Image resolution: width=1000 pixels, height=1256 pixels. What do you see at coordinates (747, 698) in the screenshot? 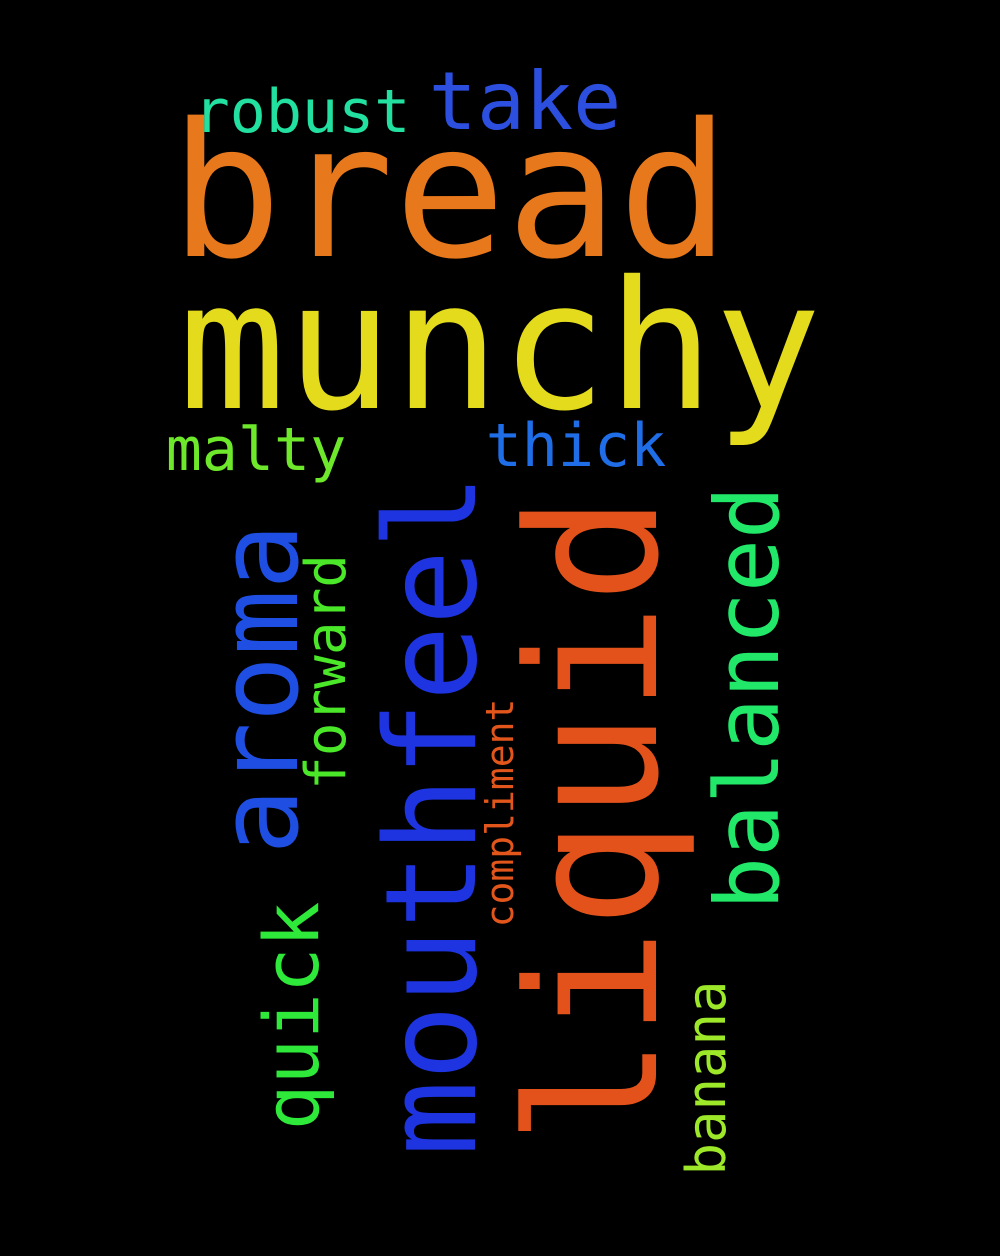
I see `word-balanced: balanced` at bounding box center [747, 698].